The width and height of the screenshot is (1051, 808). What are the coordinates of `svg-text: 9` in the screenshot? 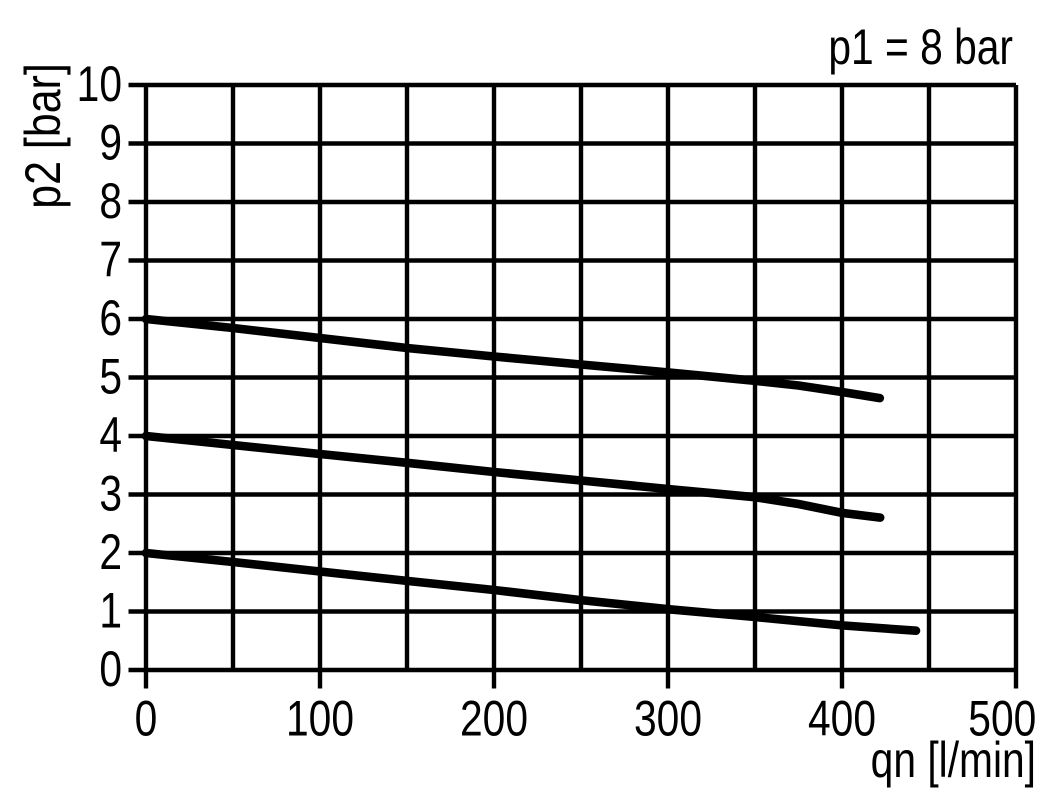 It's located at (110, 142).